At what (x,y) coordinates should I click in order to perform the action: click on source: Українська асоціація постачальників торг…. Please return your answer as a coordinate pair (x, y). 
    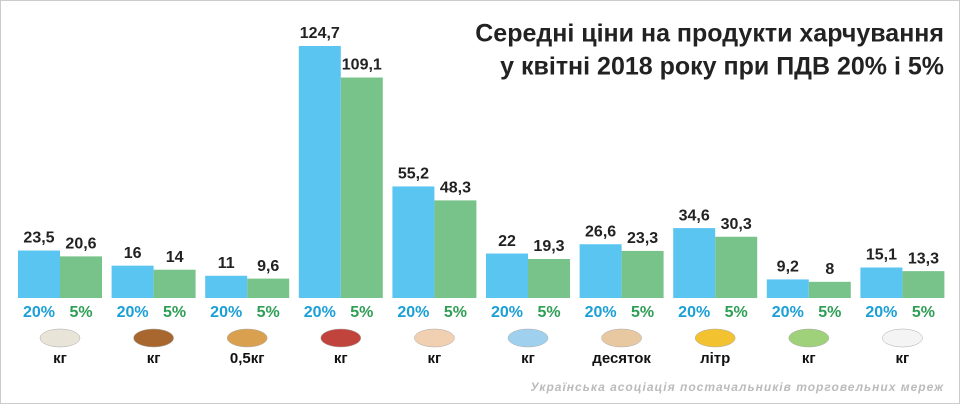
    Looking at the image, I should click on (738, 387).